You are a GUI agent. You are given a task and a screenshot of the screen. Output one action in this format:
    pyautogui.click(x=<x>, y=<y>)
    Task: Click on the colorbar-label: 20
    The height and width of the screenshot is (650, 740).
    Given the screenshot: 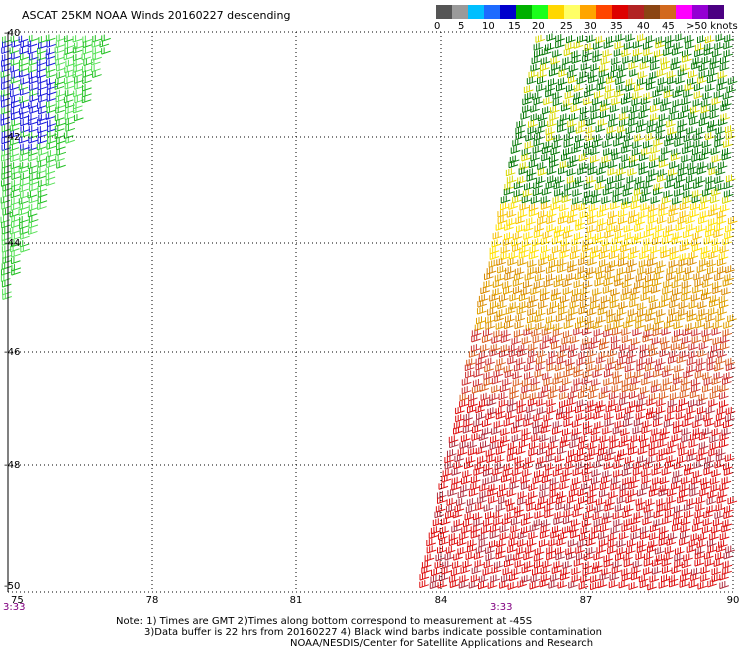 What is the action you would take?
    pyautogui.click(x=538, y=26)
    